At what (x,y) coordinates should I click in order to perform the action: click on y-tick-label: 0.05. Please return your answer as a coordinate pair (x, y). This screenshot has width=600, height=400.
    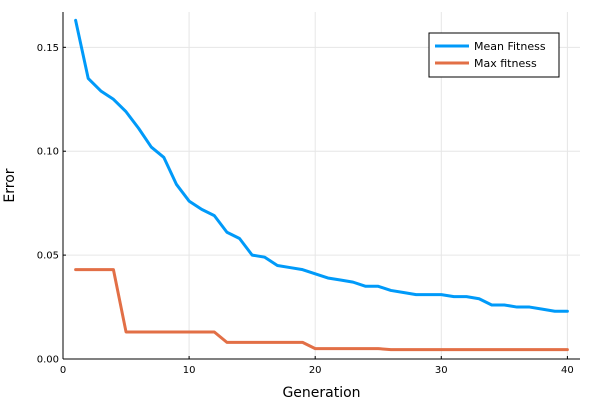
    Looking at the image, I should click on (48, 256).